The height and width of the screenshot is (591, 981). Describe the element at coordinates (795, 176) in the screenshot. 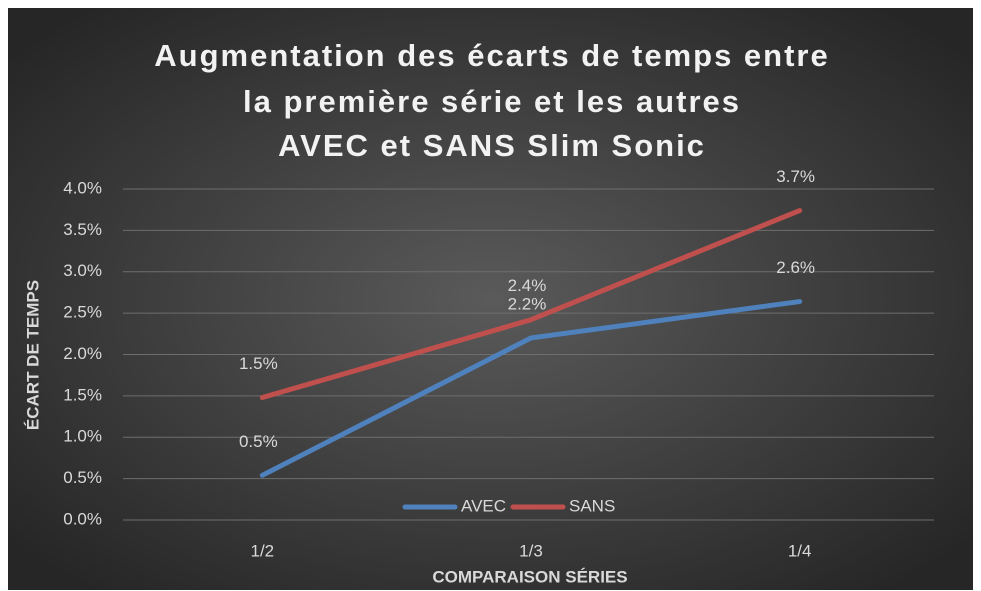

I see `data-label: 3.7%` at that location.